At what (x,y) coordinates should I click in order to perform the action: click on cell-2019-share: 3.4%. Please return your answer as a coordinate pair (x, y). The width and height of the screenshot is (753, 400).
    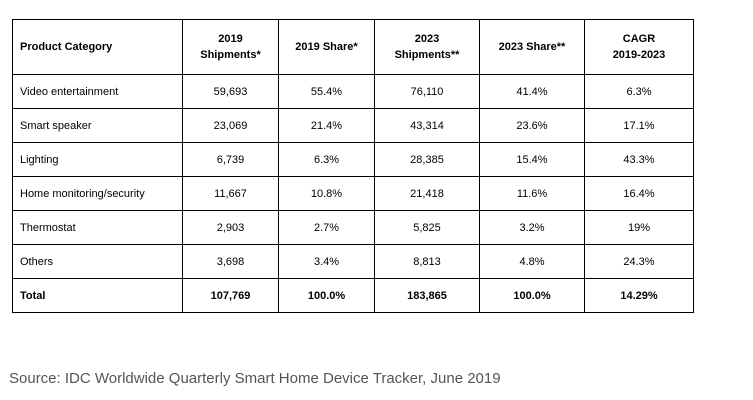
    Looking at the image, I should click on (326, 261).